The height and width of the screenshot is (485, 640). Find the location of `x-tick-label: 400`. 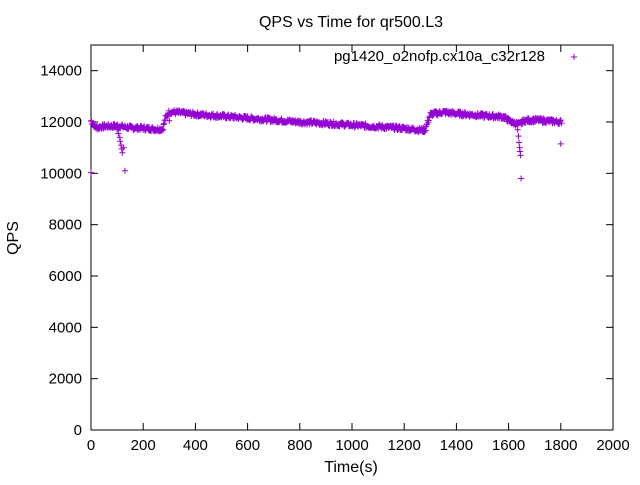

x-tick-label: 400 is located at coordinates (195, 445).